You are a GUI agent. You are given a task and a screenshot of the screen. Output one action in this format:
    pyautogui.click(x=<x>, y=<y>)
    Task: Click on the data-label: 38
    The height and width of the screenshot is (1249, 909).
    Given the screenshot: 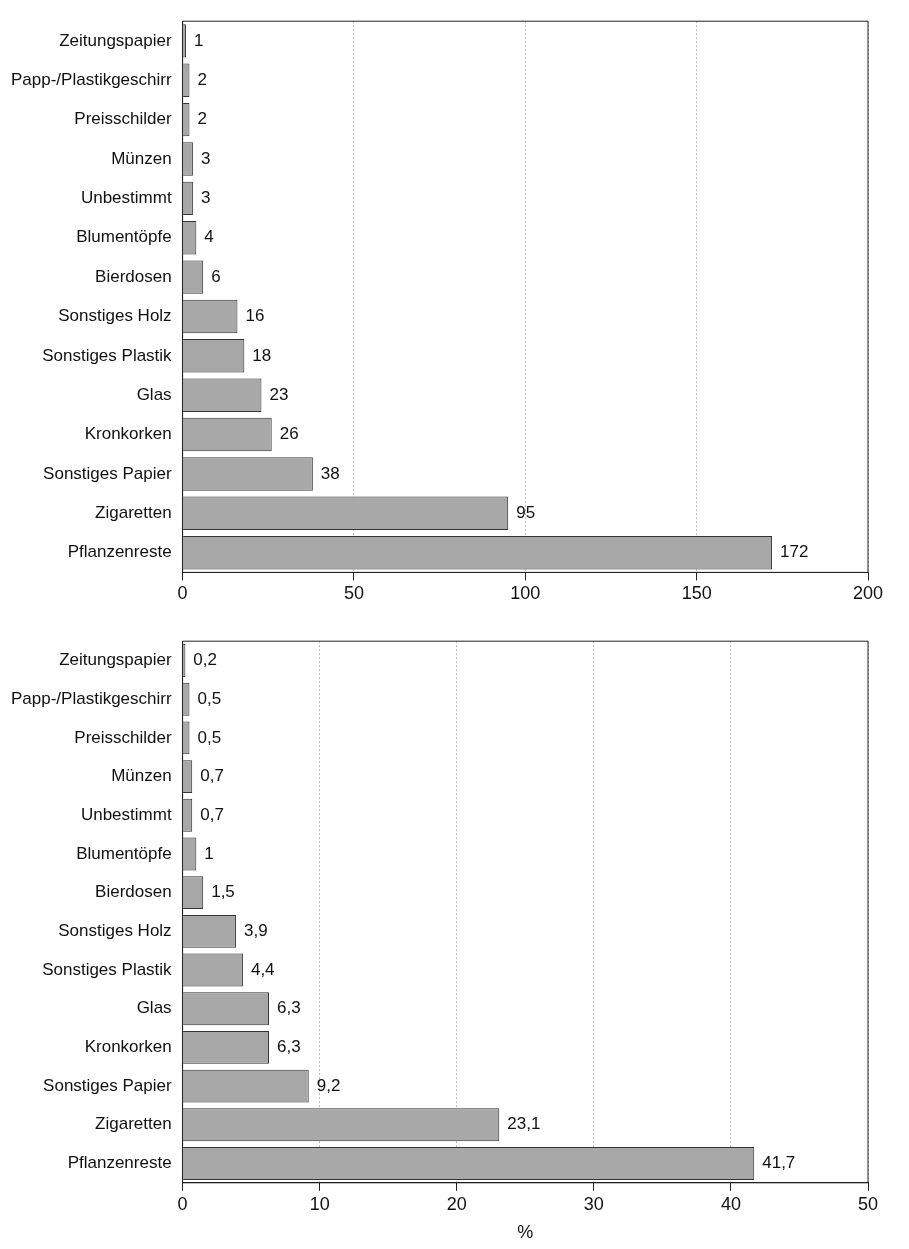 What is the action you would take?
    pyautogui.click(x=330, y=473)
    